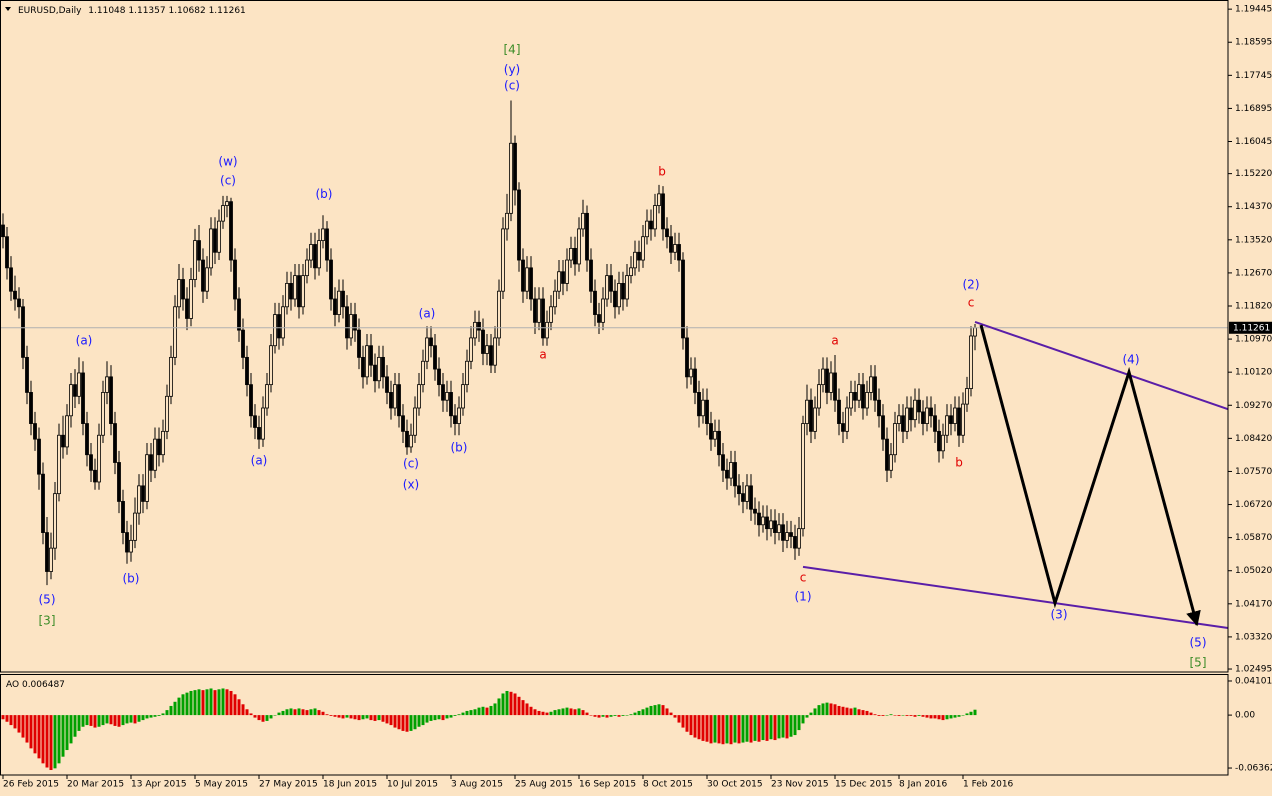 This screenshot has height=796, width=1272. What do you see at coordinates (159, 785) in the screenshot?
I see `x-tick-label: 13 Apr 2015` at bounding box center [159, 785].